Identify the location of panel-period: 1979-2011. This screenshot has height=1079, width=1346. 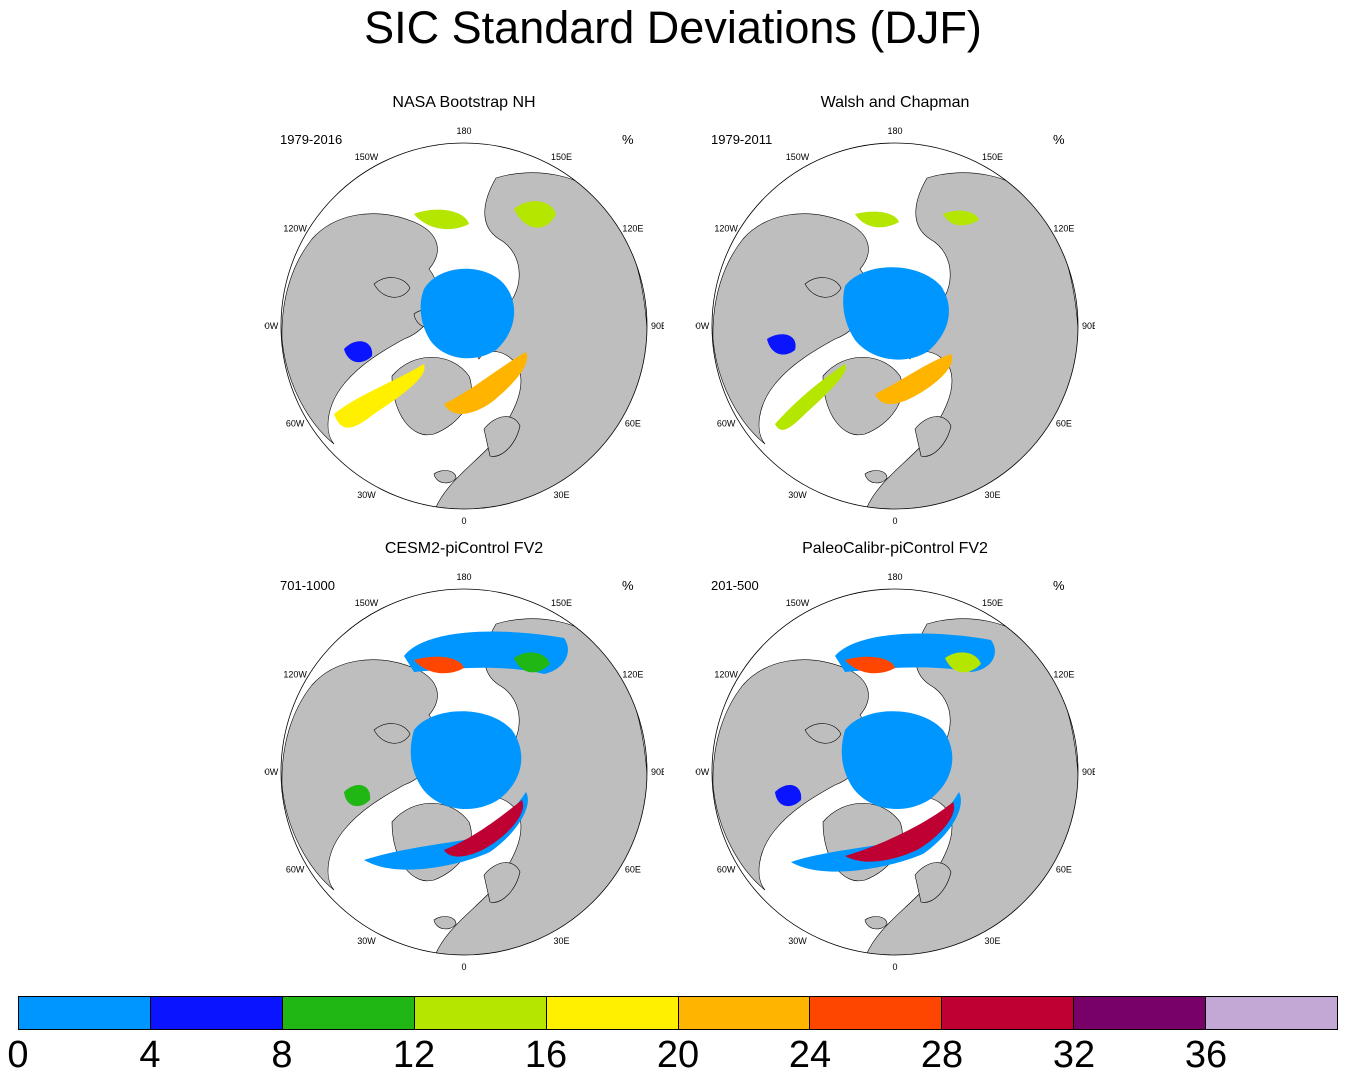
(742, 139).